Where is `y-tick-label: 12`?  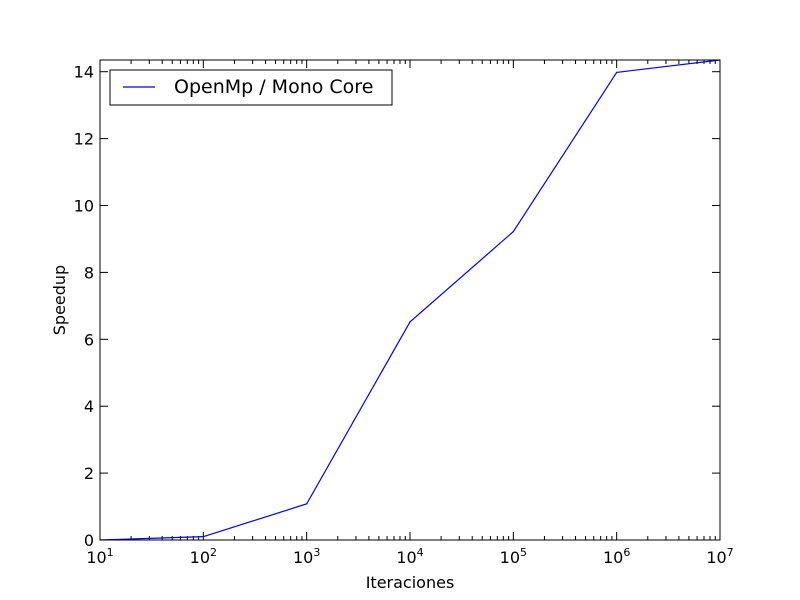
y-tick-label: 12 is located at coordinates (84, 139).